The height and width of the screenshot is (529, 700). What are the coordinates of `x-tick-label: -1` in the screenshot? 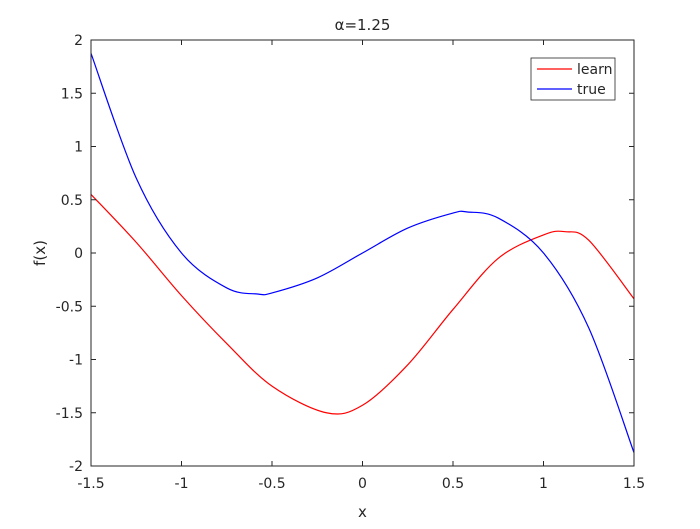 It's located at (182, 484).